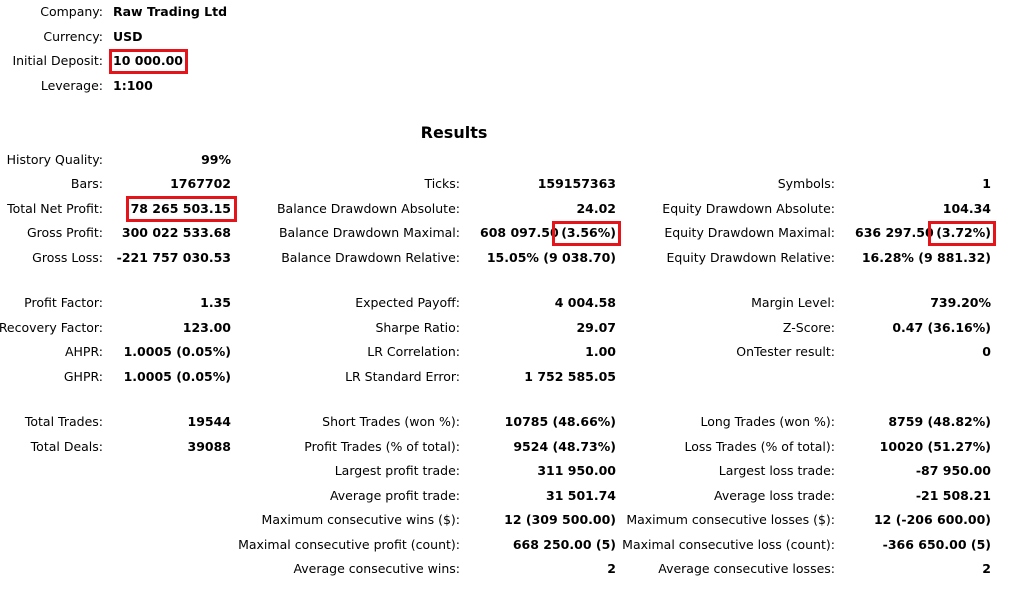 Image resolution: width=1012 pixels, height=592 pixels. What do you see at coordinates (84, 352) in the screenshot?
I see `ahpr-label: AHPR:` at bounding box center [84, 352].